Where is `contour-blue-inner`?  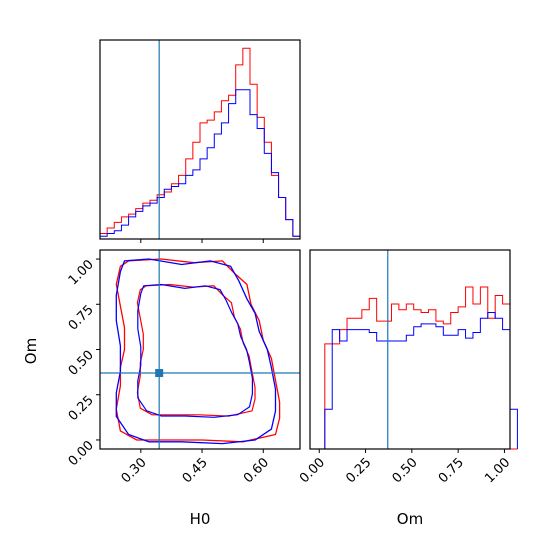 contour-blue-inner is located at coordinates (195, 350).